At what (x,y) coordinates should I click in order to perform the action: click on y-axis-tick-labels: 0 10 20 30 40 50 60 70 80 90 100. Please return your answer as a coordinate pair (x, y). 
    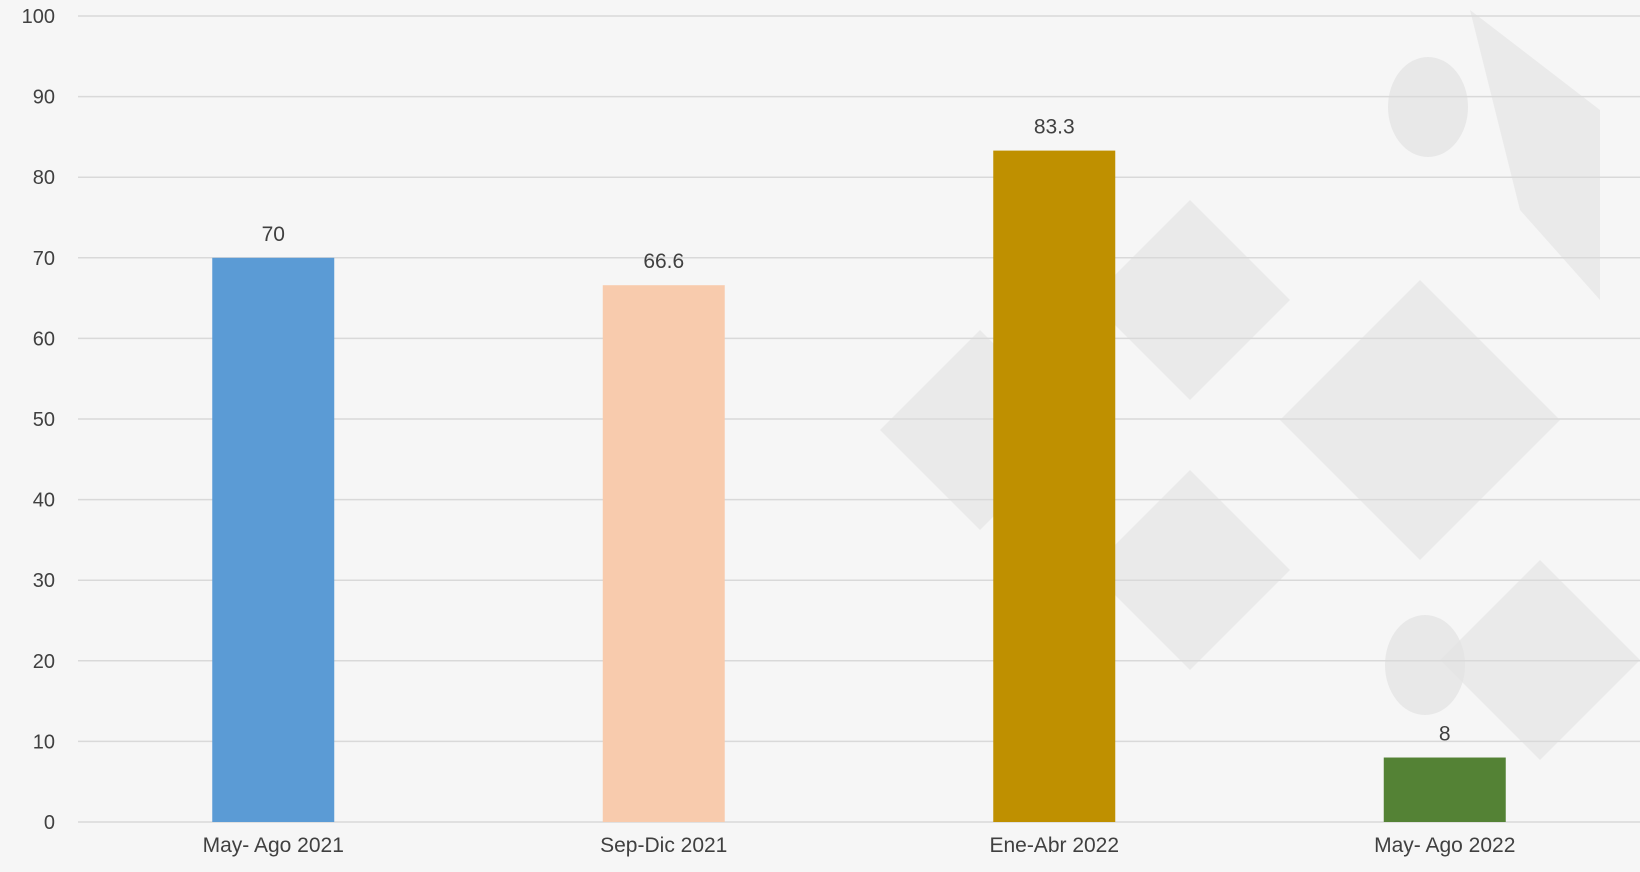
    Looking at the image, I should click on (38, 420).